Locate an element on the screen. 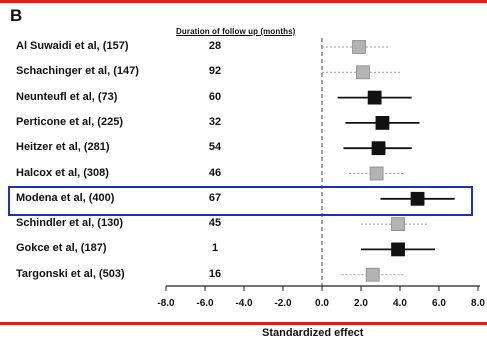 The height and width of the screenshot is (342, 487). study-label: Targonski et al, (503) is located at coordinates (70, 273).